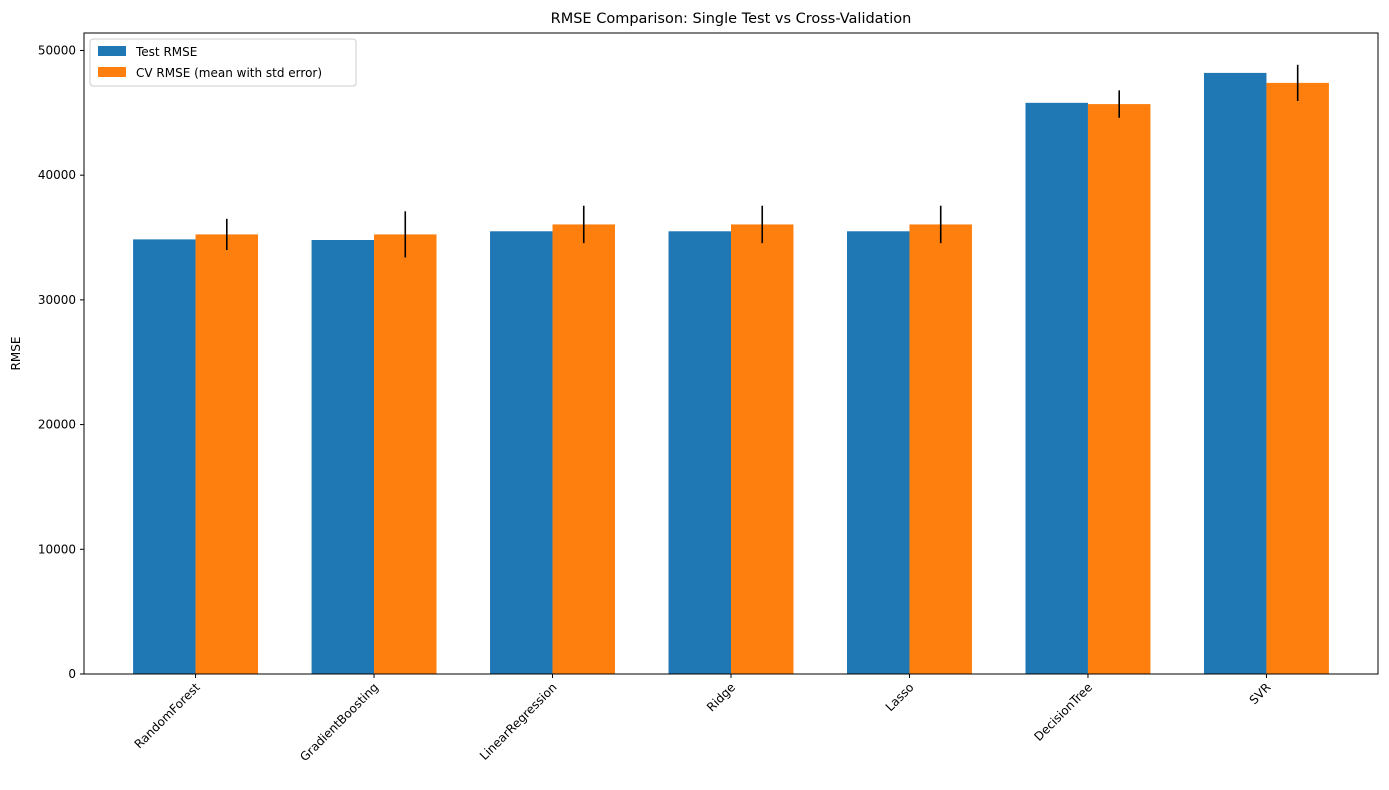 The height and width of the screenshot is (790, 1389). I want to click on bar-series-0-lasso, so click(878, 452).